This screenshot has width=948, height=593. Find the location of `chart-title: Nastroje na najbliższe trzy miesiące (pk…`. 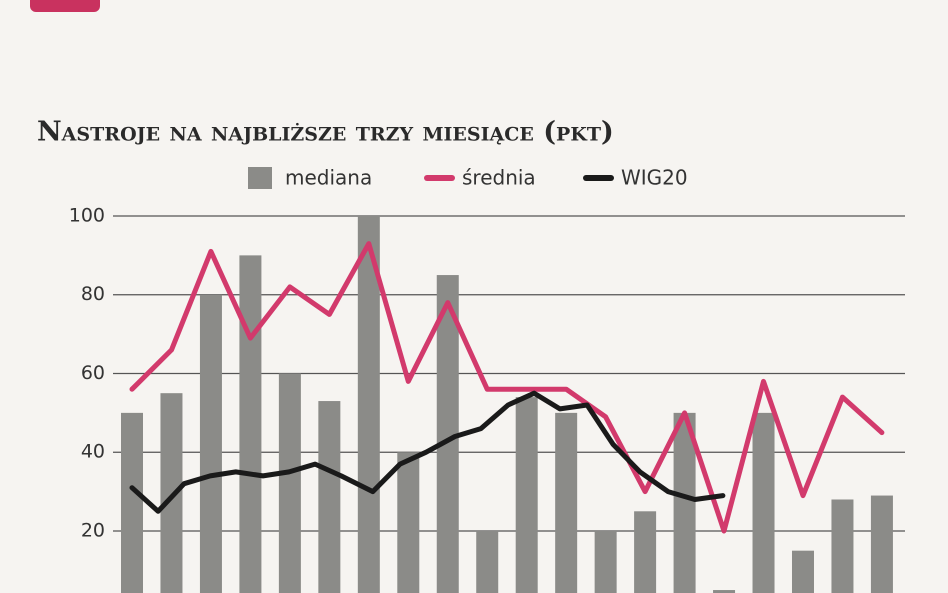

chart-title: Nastroje na najbliższe trzy miesiące (pk… is located at coordinates (325, 132).